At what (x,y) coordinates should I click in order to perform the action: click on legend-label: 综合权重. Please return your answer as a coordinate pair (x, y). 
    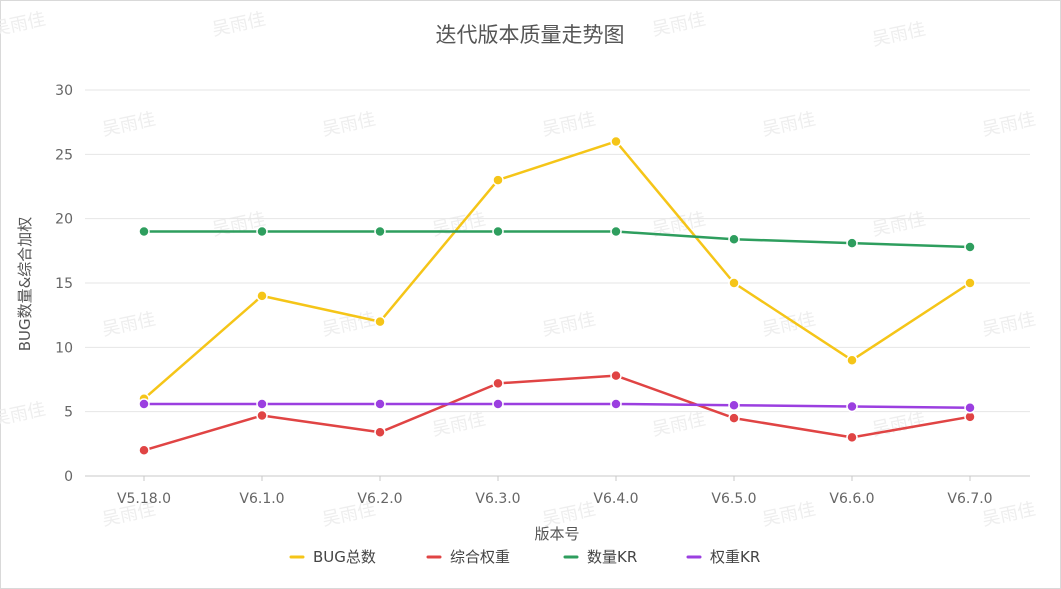
    Looking at the image, I should click on (480, 557).